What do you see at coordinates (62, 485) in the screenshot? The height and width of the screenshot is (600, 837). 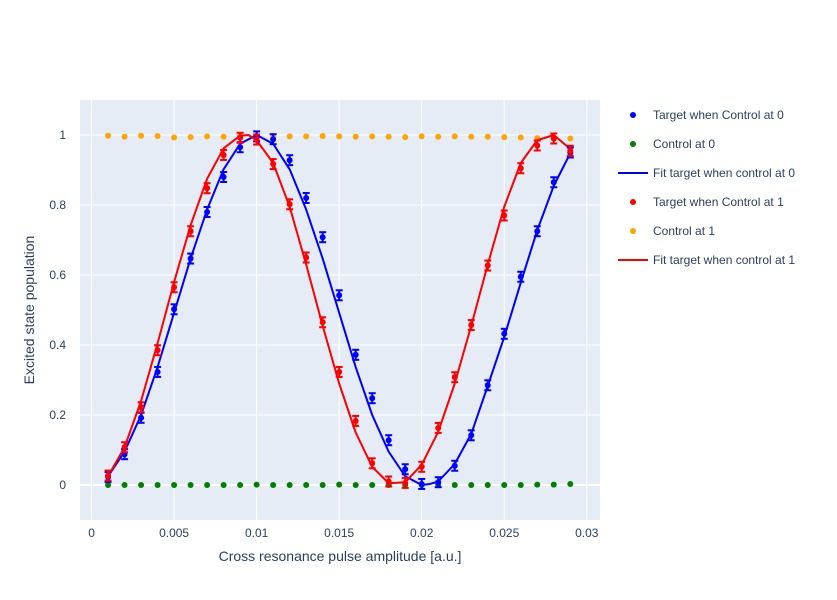 I see `y-tick-label: 0` at bounding box center [62, 485].